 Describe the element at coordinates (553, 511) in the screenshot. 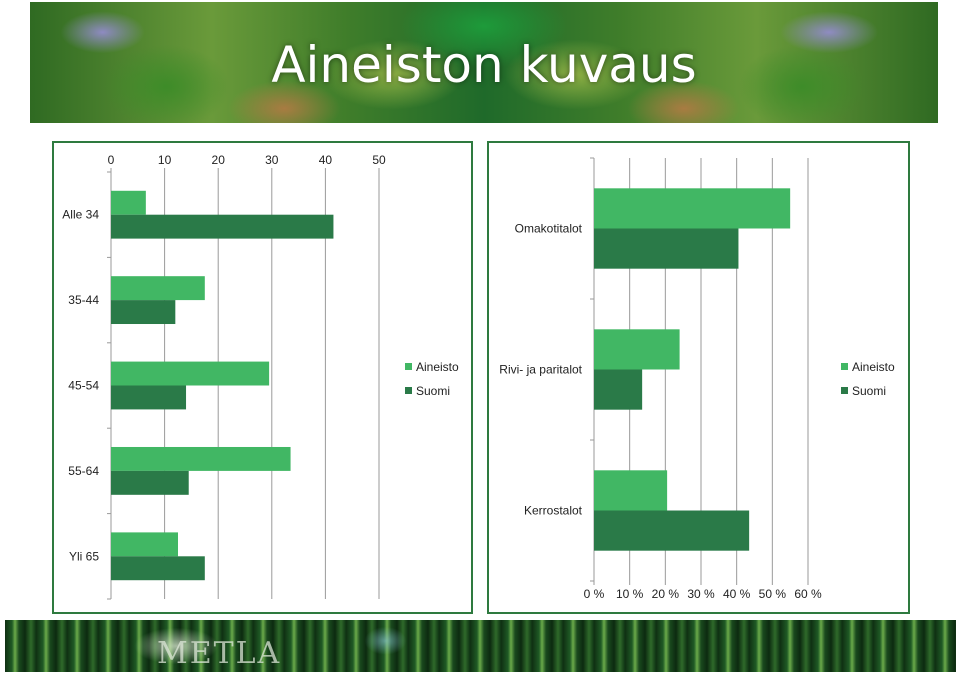

I see `category-label: Kerrostalot` at that location.